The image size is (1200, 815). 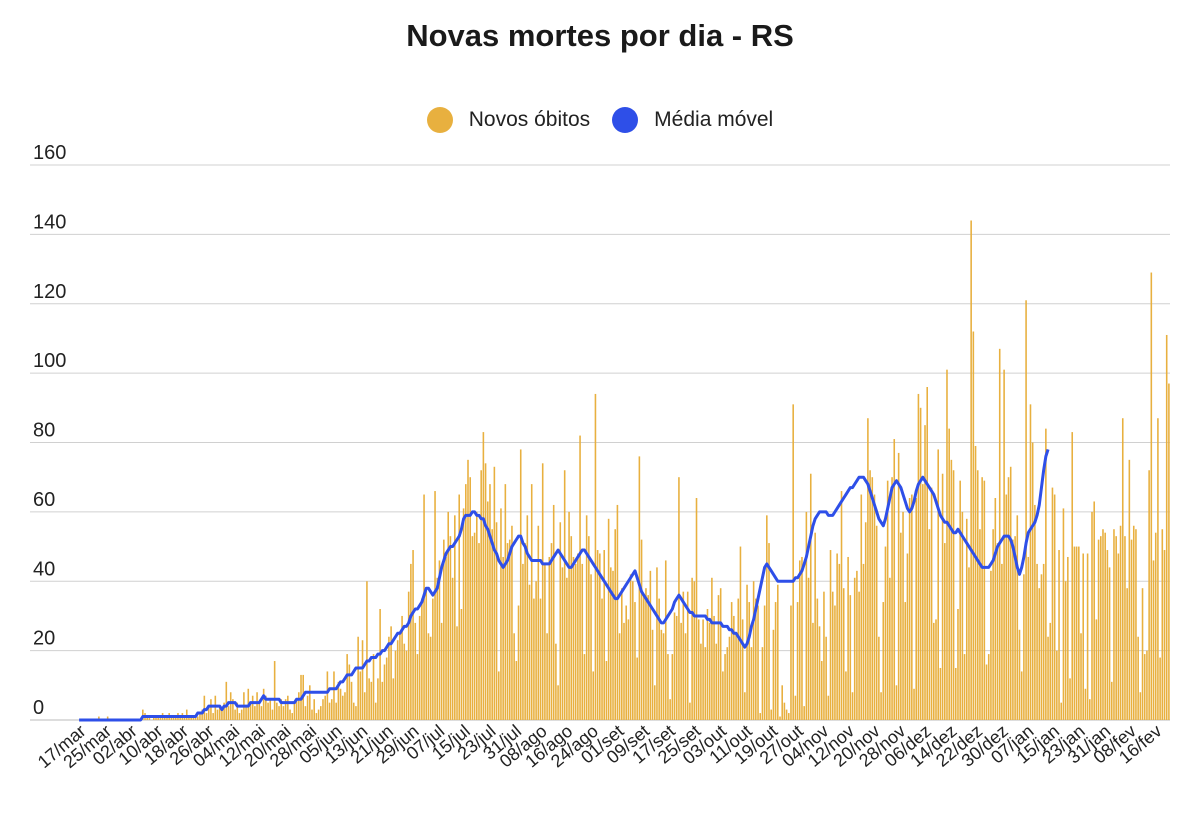 What do you see at coordinates (508, 120) in the screenshot?
I see `legend-item-novos-obitos: Novos óbitos` at bounding box center [508, 120].